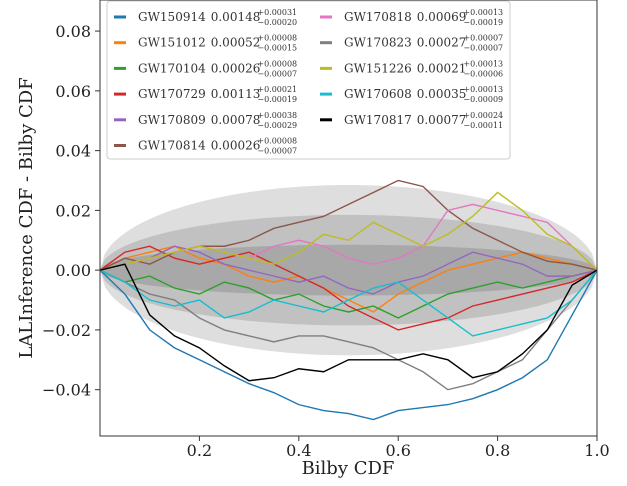  What do you see at coordinates (172, 17) in the screenshot?
I see `legend-name: GW150914` at bounding box center [172, 17].